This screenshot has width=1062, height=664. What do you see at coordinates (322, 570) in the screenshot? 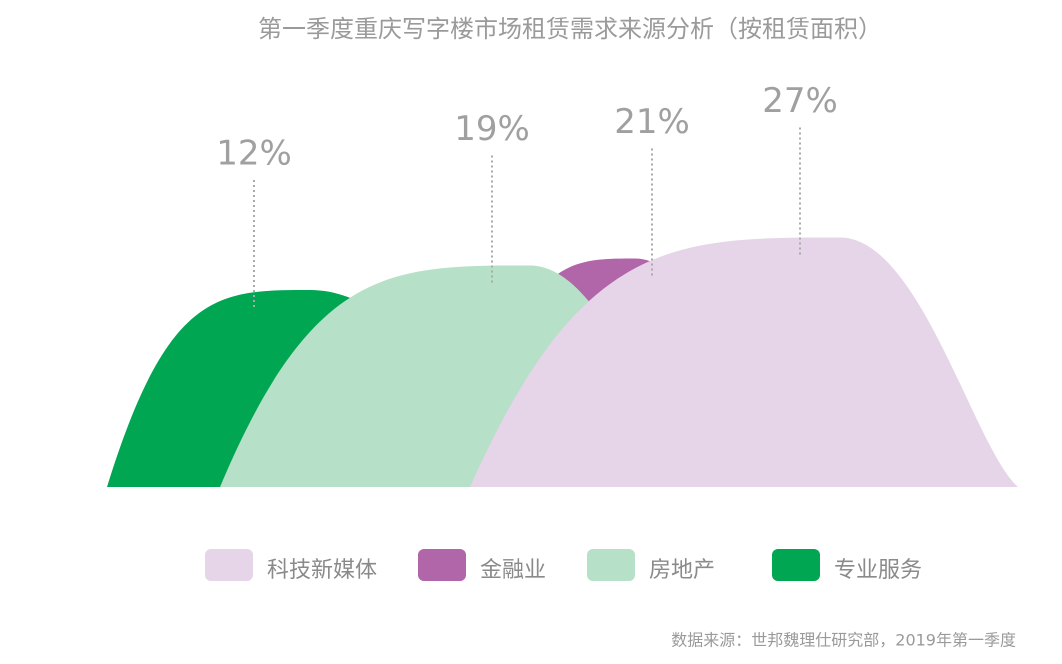
I see `legend-label: 科技新媒体` at bounding box center [322, 570].